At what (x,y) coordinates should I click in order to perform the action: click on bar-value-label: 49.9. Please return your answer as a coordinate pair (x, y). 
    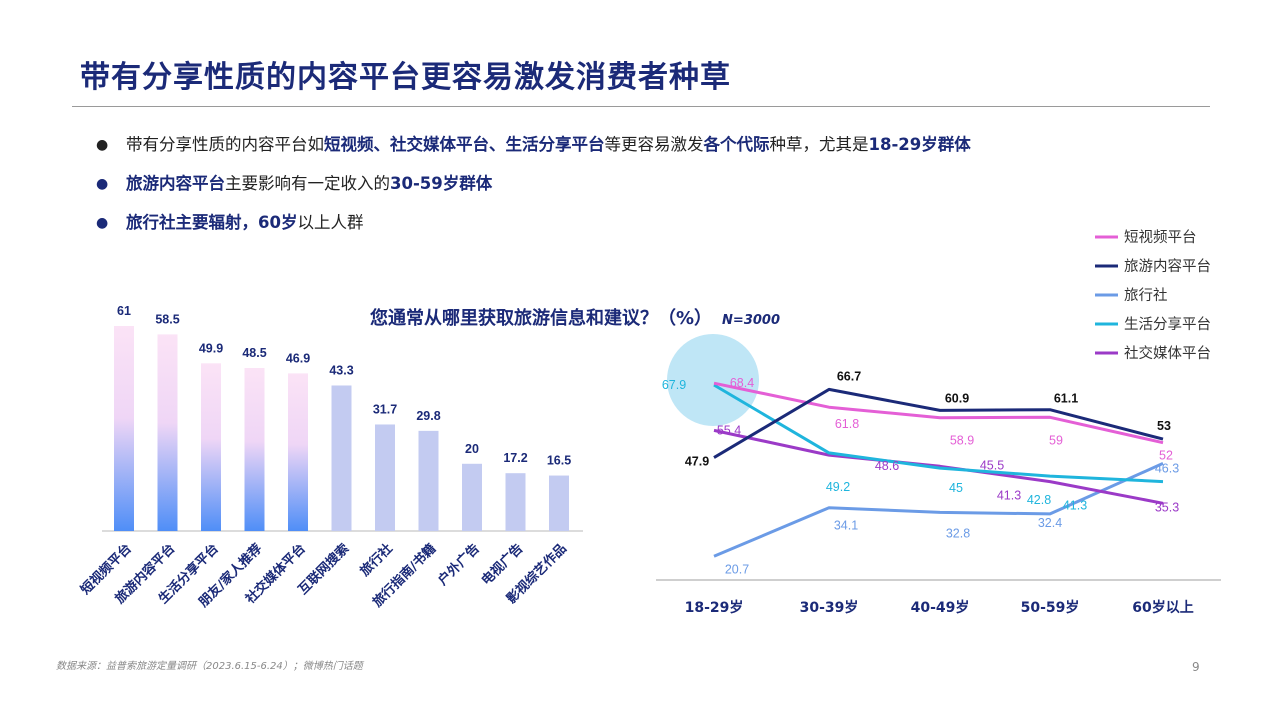
    Looking at the image, I should click on (211, 348).